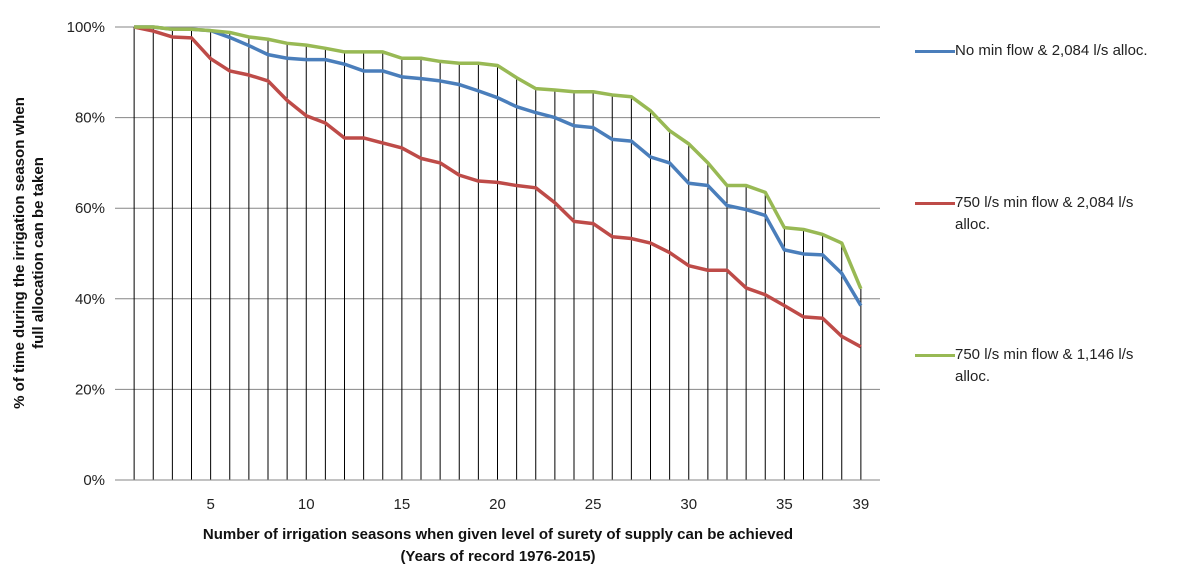  I want to click on x-tick-label: 15, so click(402, 504).